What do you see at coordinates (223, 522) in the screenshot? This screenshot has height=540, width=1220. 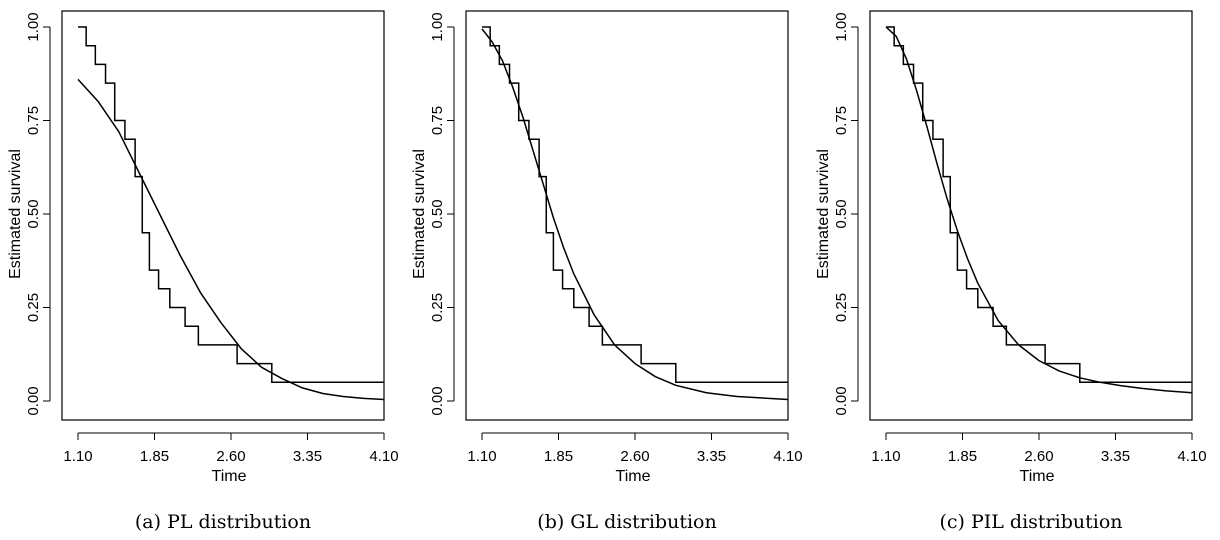 I see `panel-caption: (a) PL distribution` at bounding box center [223, 522].